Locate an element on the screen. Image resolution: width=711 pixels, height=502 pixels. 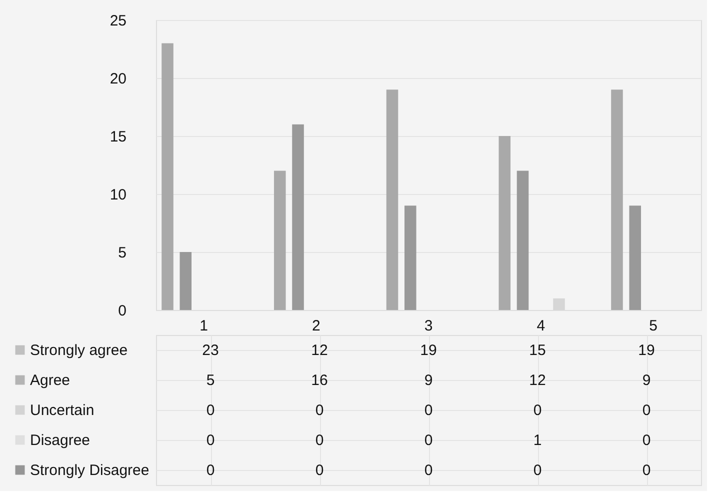
legend-label: Uncertain is located at coordinates (62, 410).